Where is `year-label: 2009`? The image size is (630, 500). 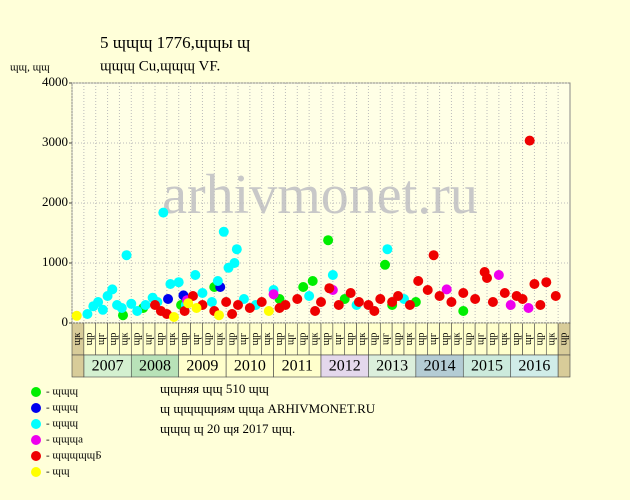 year-label: 2009 is located at coordinates (202, 366).